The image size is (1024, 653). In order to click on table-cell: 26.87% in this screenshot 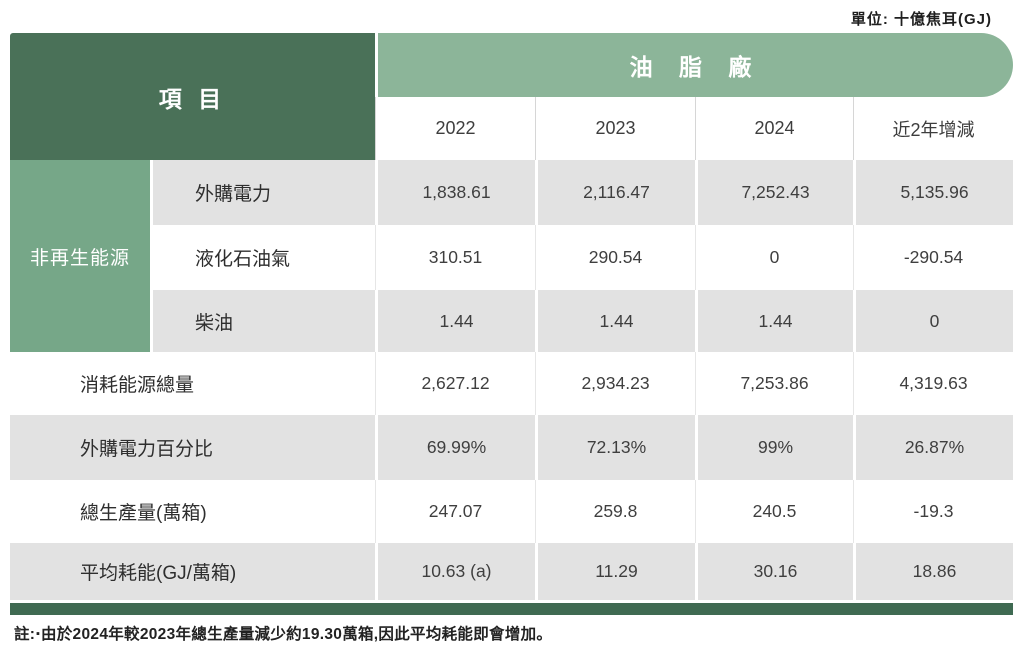, I will do `click(933, 447)`.